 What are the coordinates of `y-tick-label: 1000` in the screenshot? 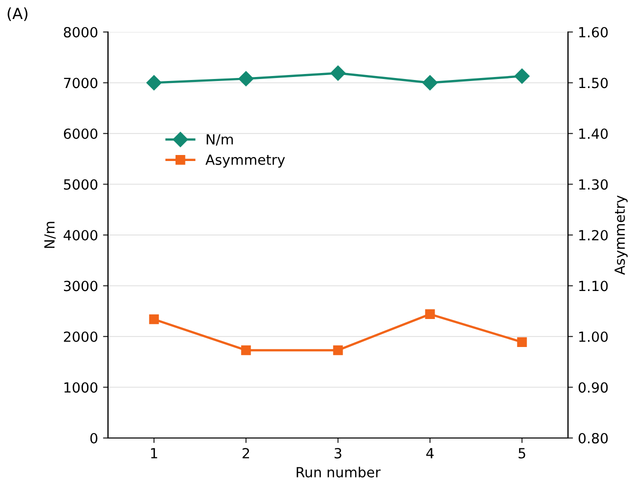 It's located at (81, 387).